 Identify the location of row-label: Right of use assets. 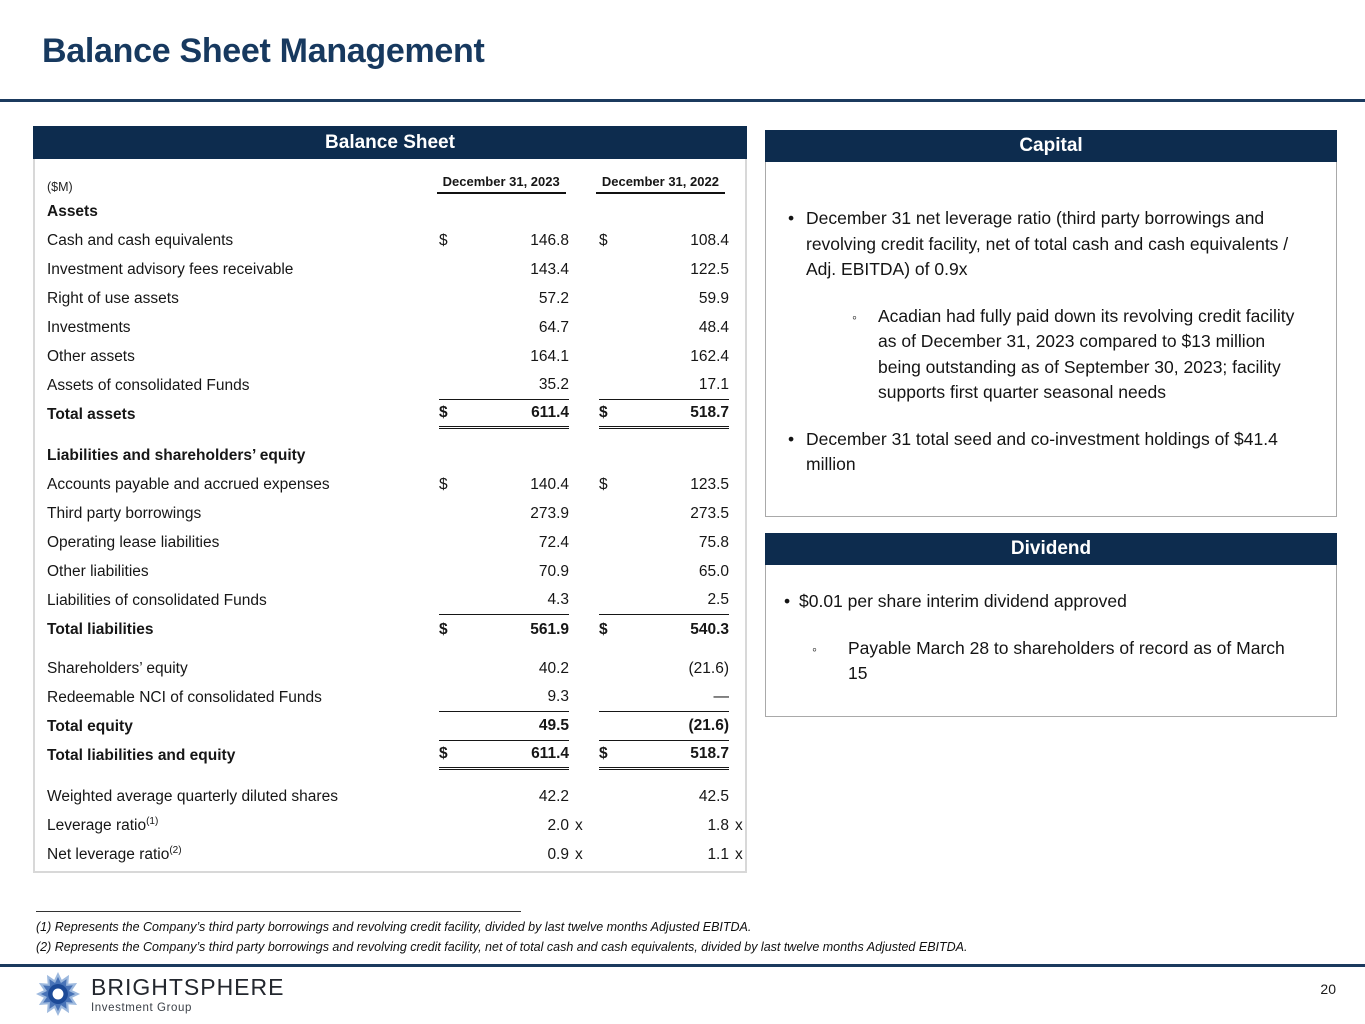
(113, 298).